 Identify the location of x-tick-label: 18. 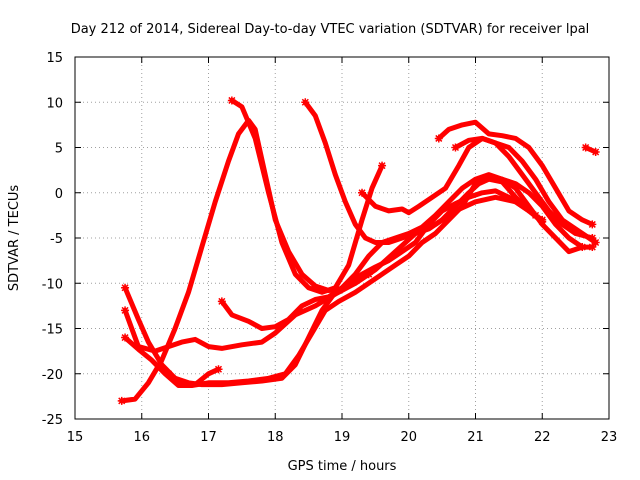
(275, 437).